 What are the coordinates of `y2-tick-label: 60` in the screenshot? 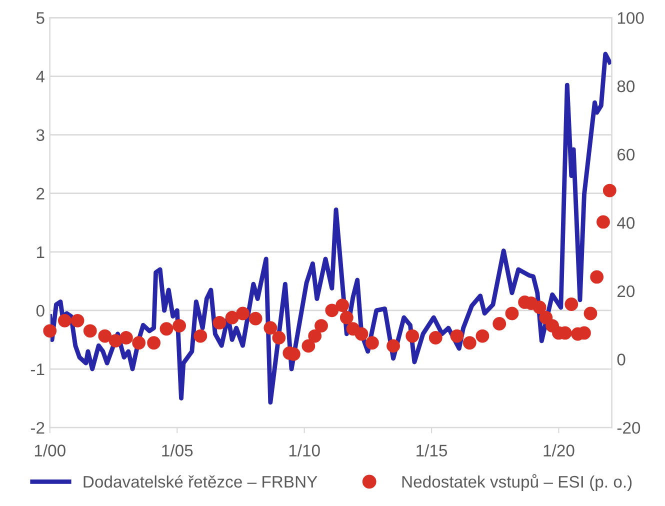 It's located at (626, 154).